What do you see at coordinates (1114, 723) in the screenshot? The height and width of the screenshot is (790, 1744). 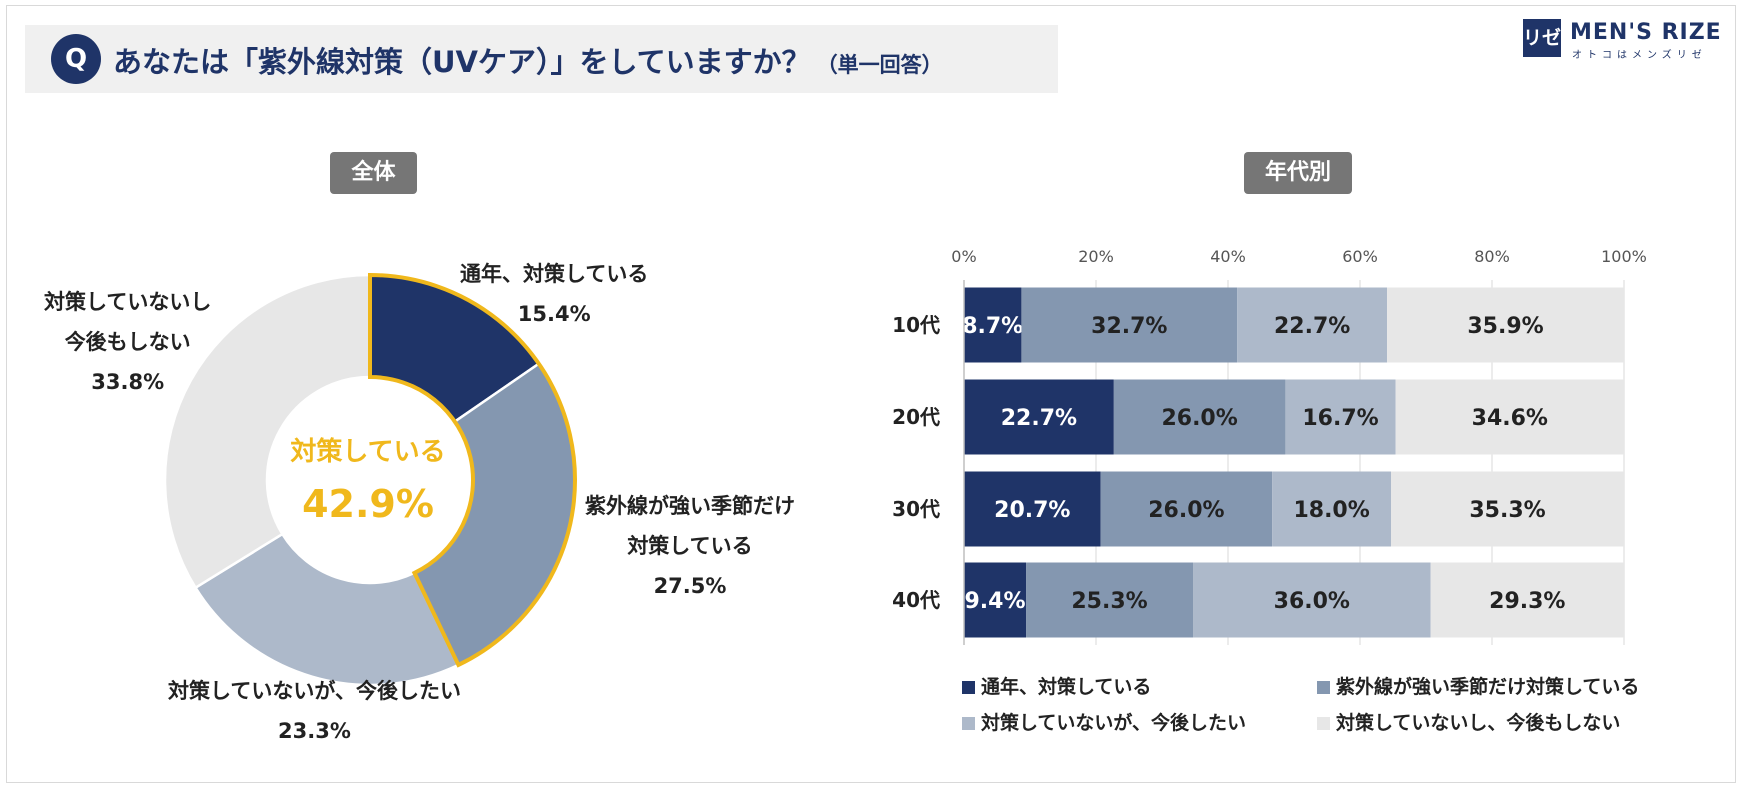 I see `legend-label-future: 対策していないが、今後したい` at bounding box center [1114, 723].